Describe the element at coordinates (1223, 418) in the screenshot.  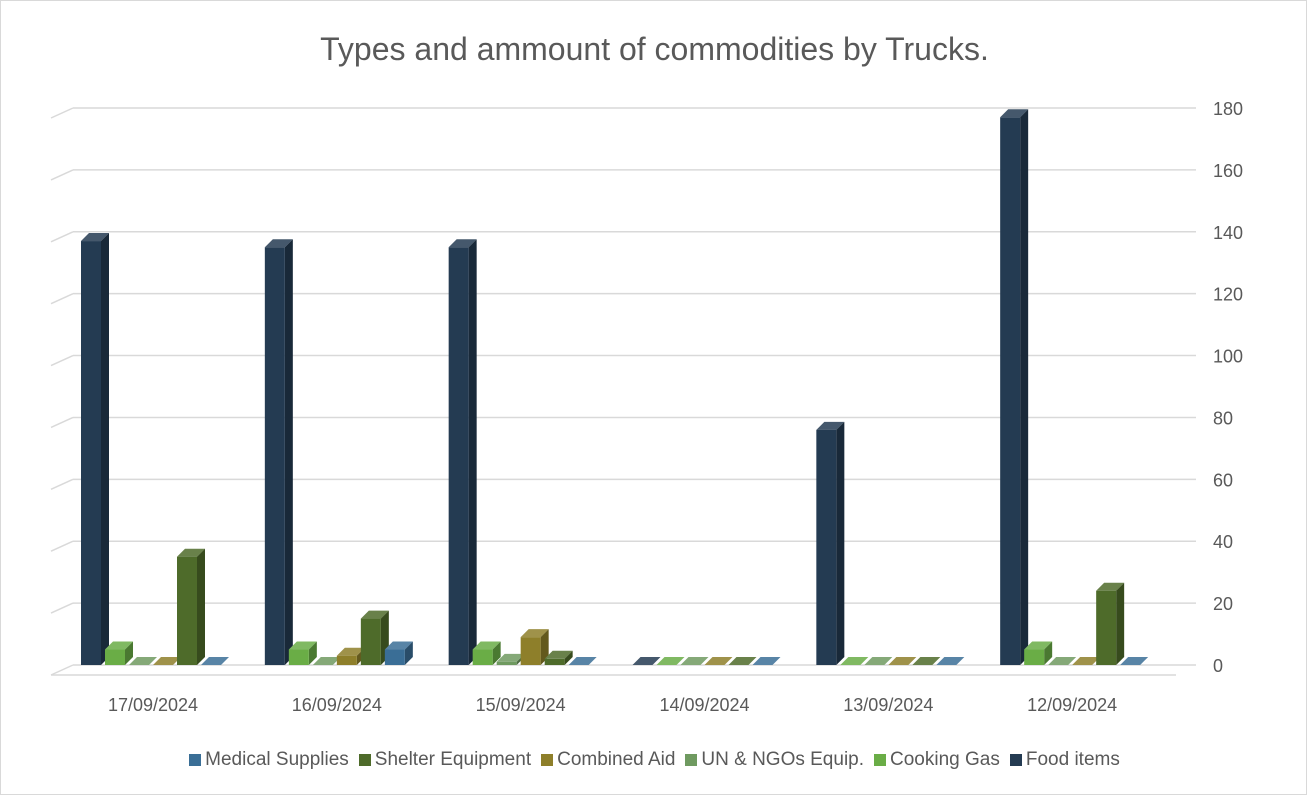
I see `y-tick-label: 80` at that location.